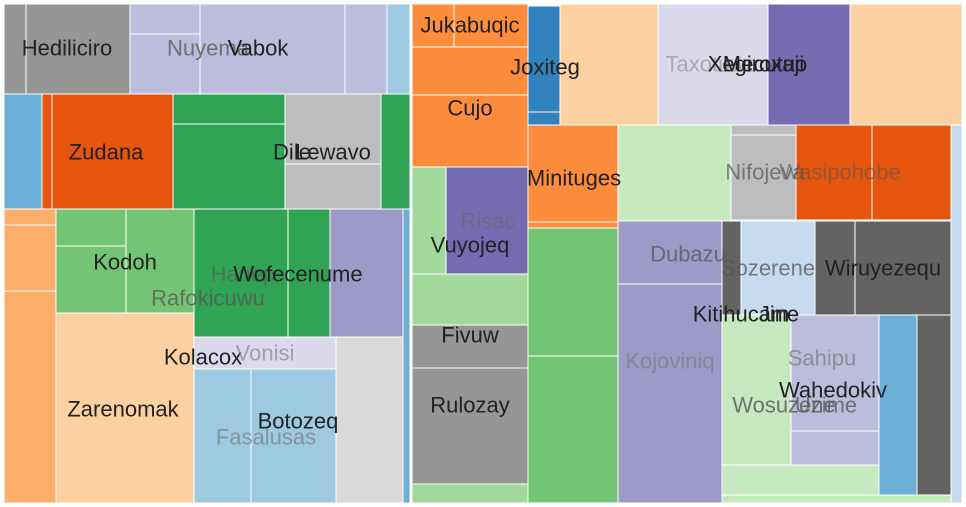  Describe the element at coordinates (203, 357) in the screenshot. I see `treemap-label-kolacox: Kolacox` at that location.